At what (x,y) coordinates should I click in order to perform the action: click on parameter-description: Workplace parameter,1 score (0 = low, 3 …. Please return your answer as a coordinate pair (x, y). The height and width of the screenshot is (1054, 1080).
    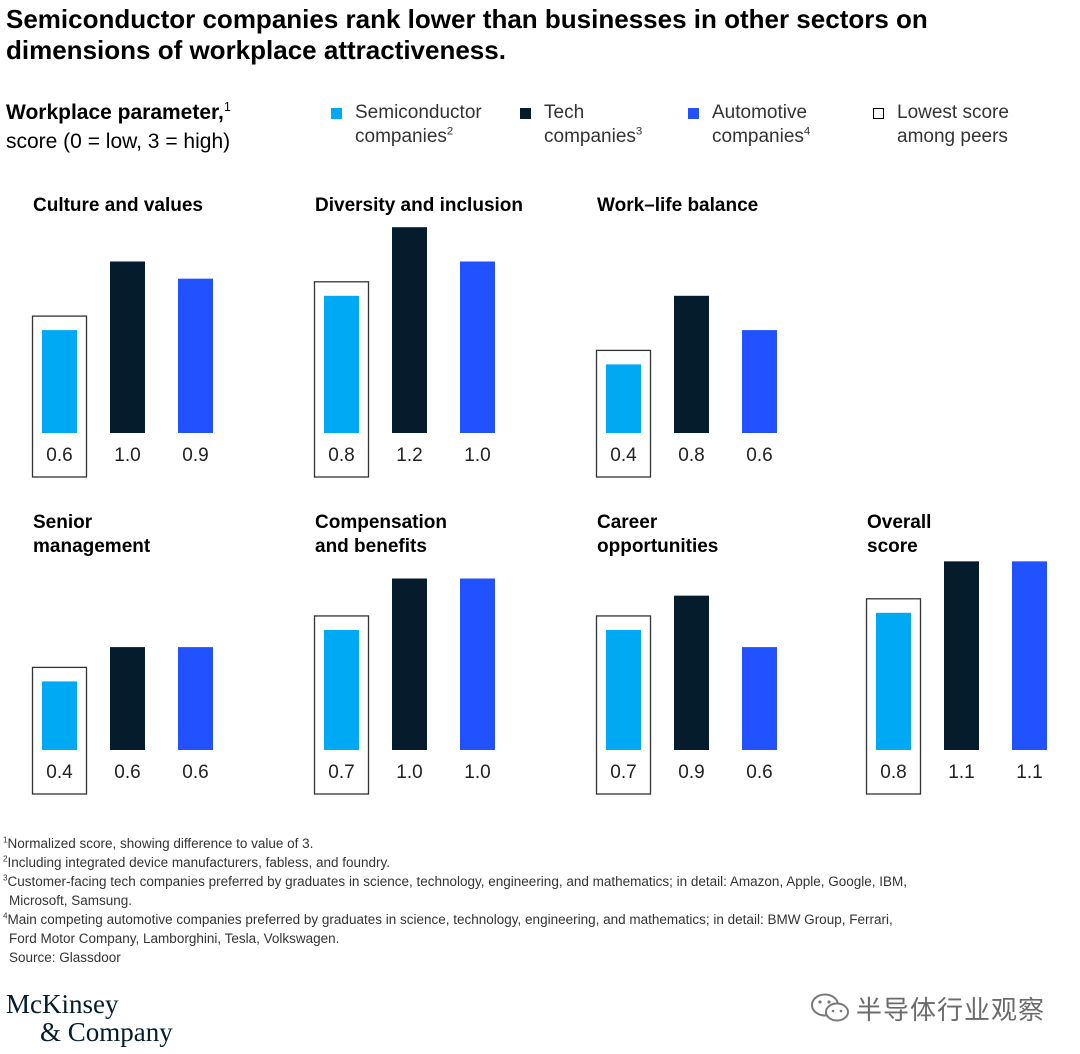
    Looking at the image, I should click on (156, 127).